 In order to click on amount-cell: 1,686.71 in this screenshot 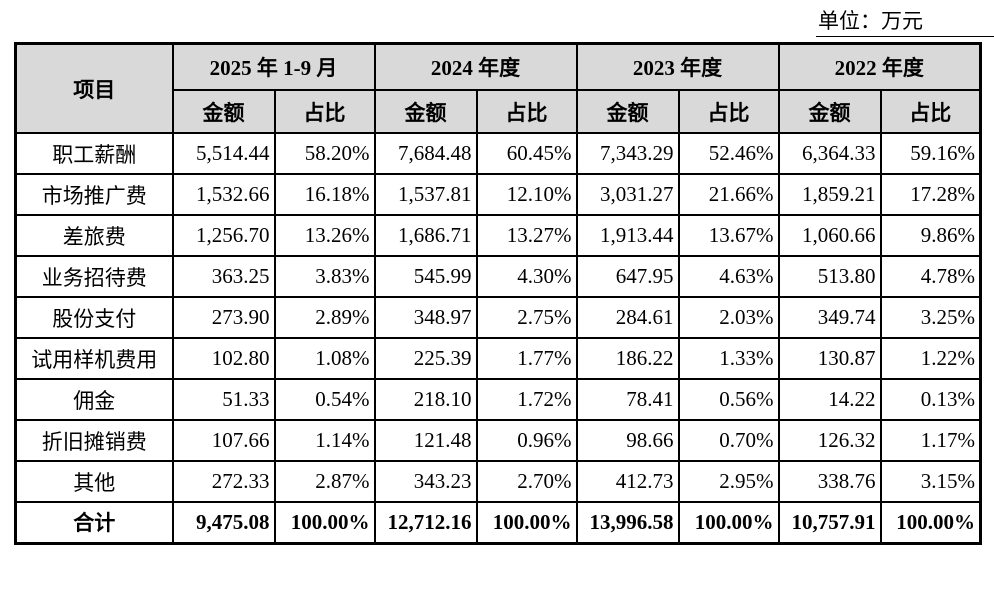, I will do `click(425, 235)`.